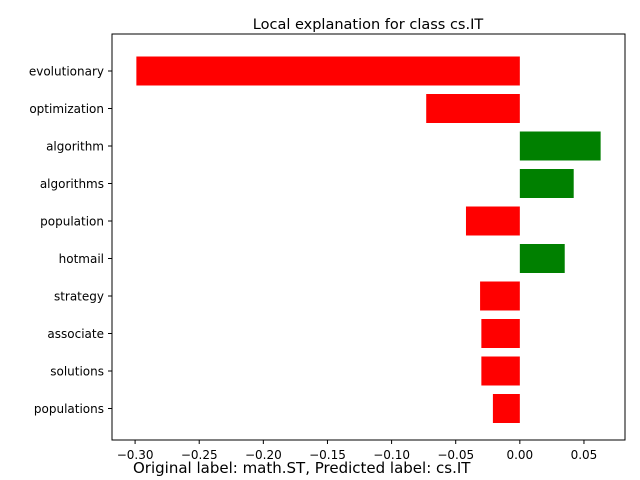 The width and height of the screenshot is (640, 480). I want to click on x-tick-label: −0.30, so click(135, 455).